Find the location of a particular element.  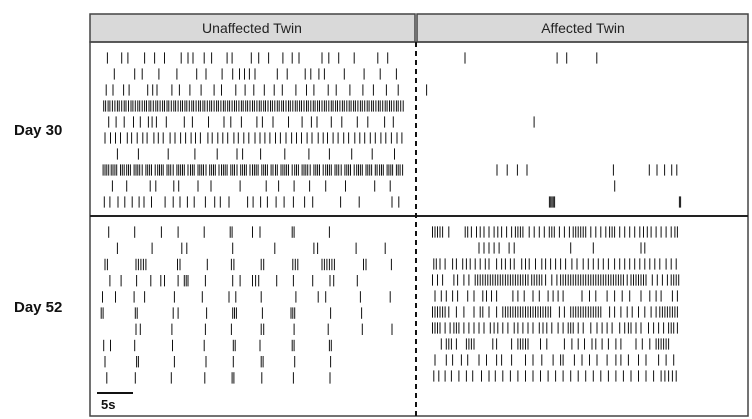

column-header-affected-label: Affected Twin is located at coordinates (583, 28).